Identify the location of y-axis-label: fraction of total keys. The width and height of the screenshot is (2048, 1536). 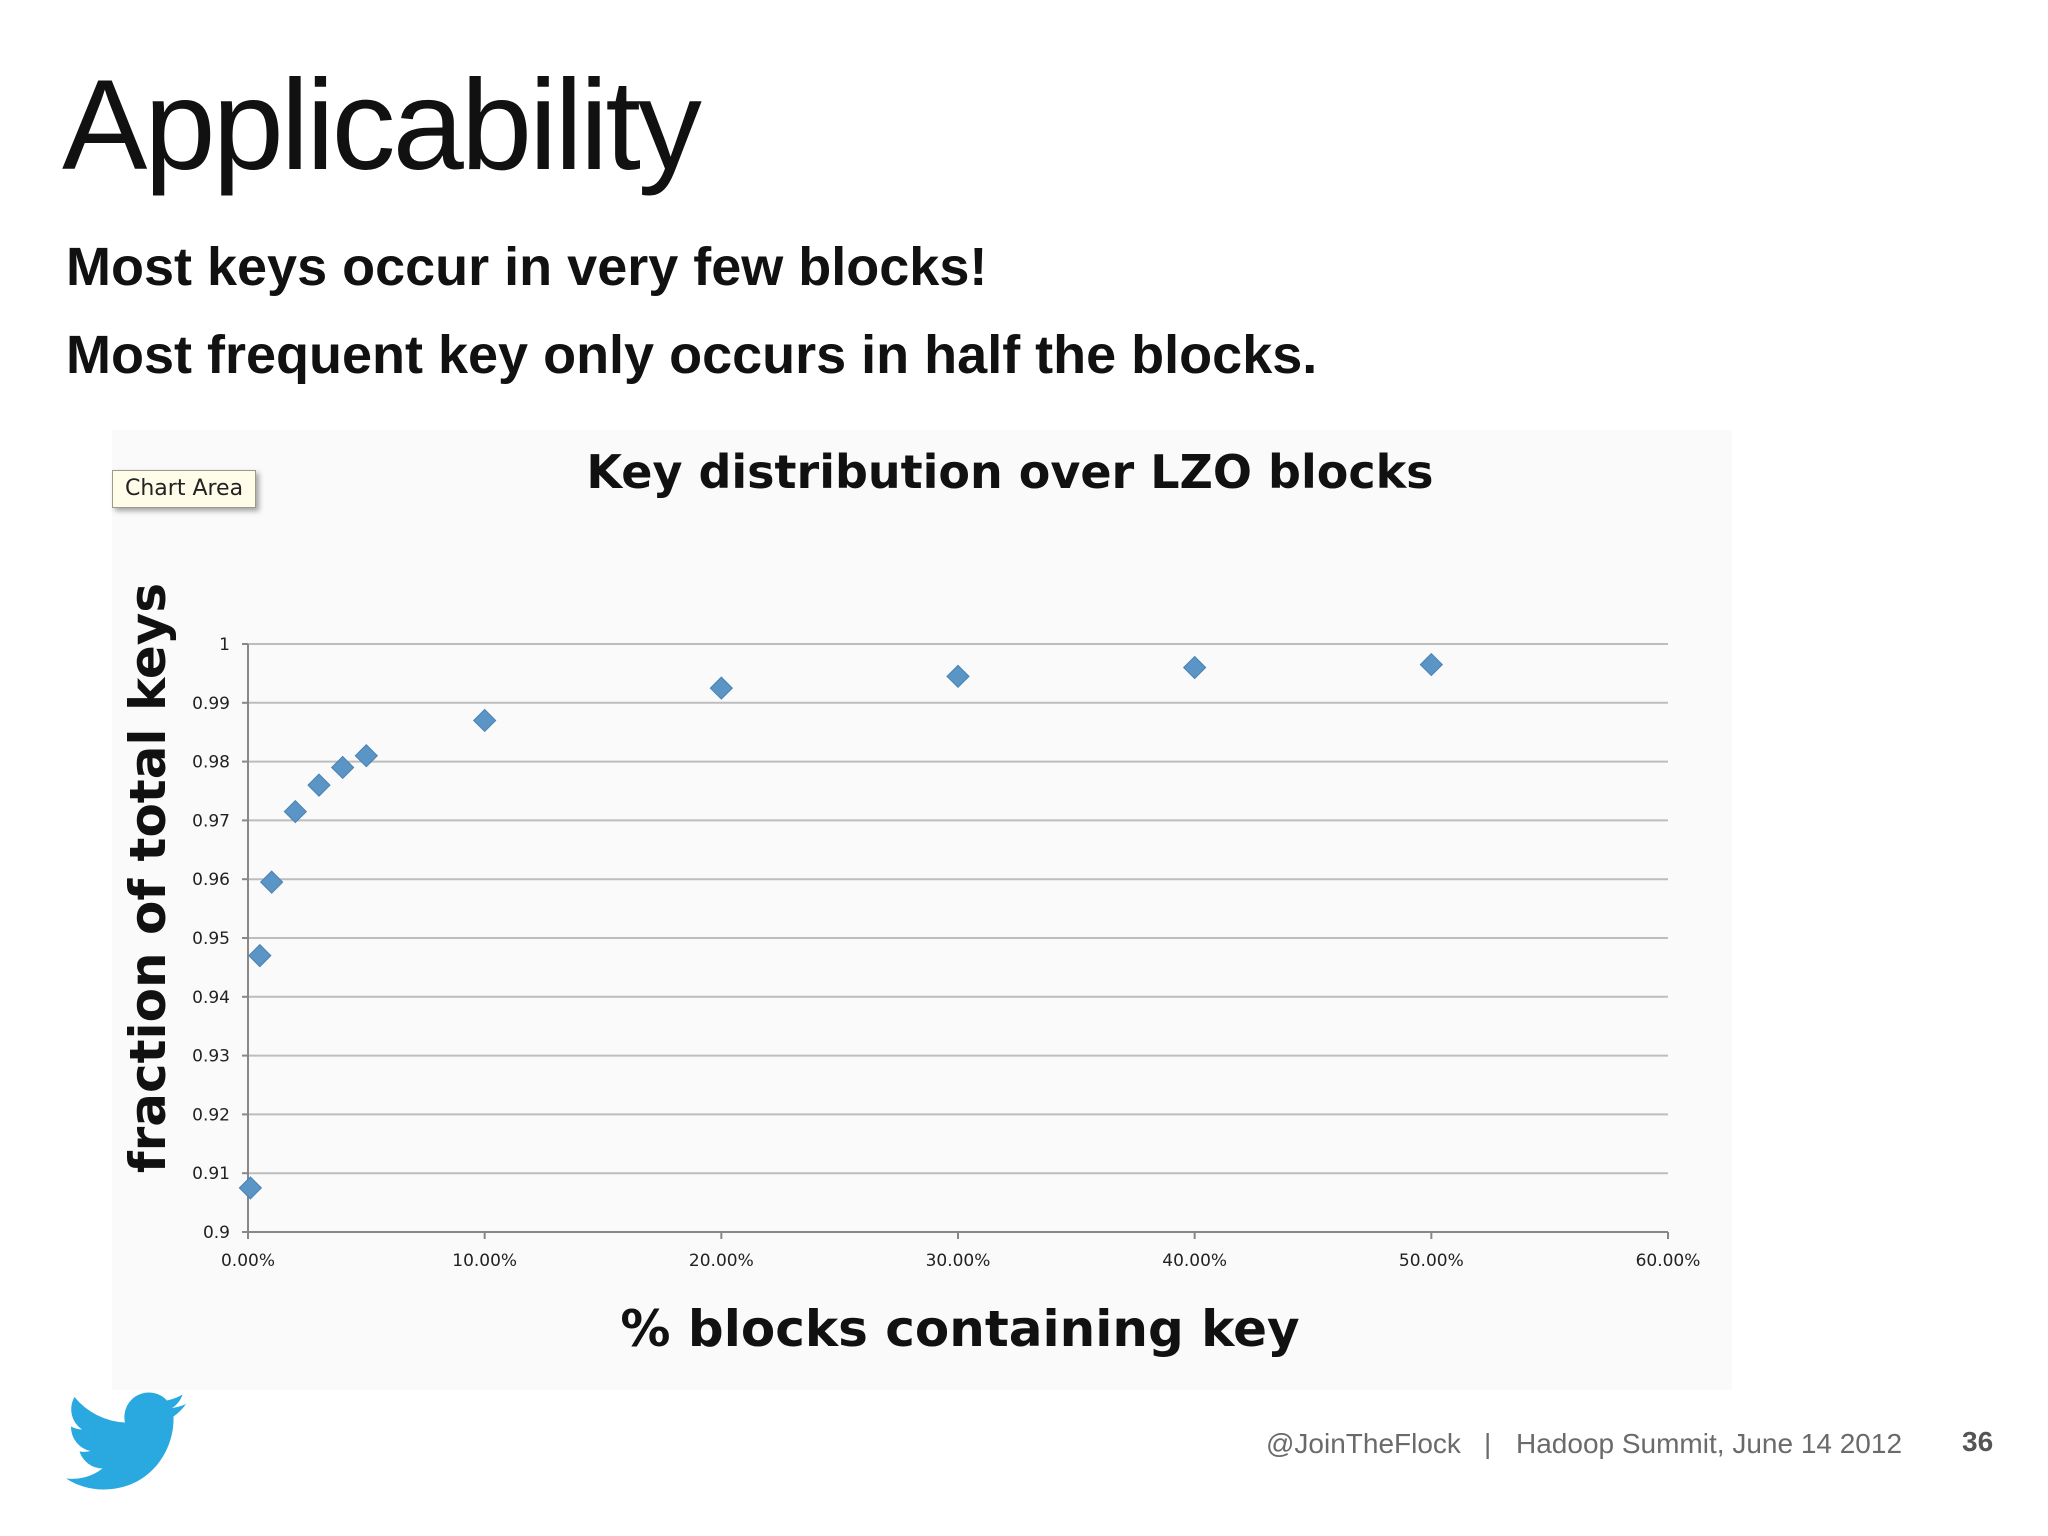
(148, 878).